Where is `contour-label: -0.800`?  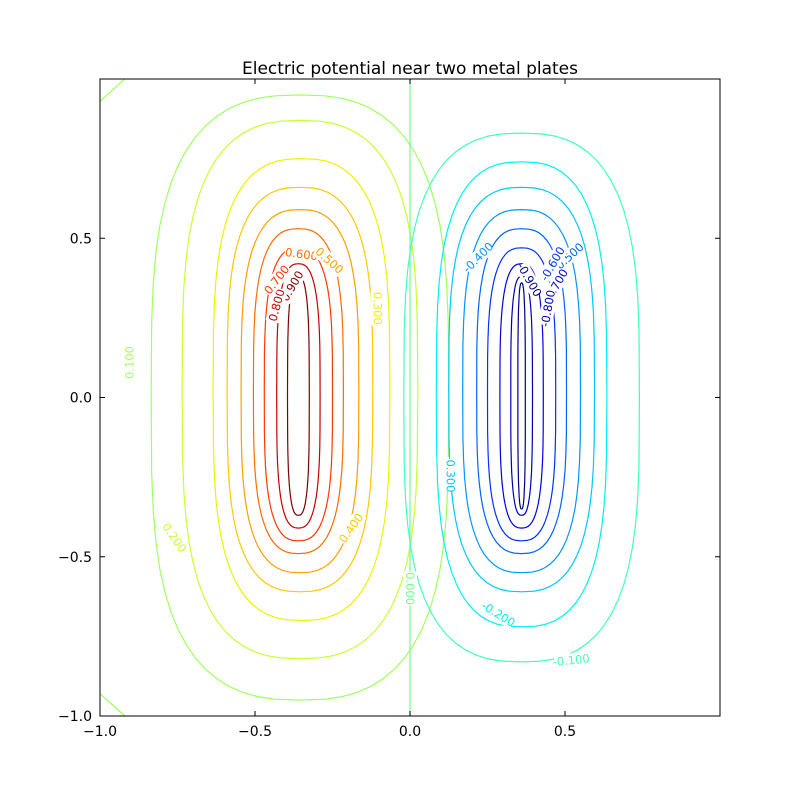 contour-label: -0.800 is located at coordinates (548, 308).